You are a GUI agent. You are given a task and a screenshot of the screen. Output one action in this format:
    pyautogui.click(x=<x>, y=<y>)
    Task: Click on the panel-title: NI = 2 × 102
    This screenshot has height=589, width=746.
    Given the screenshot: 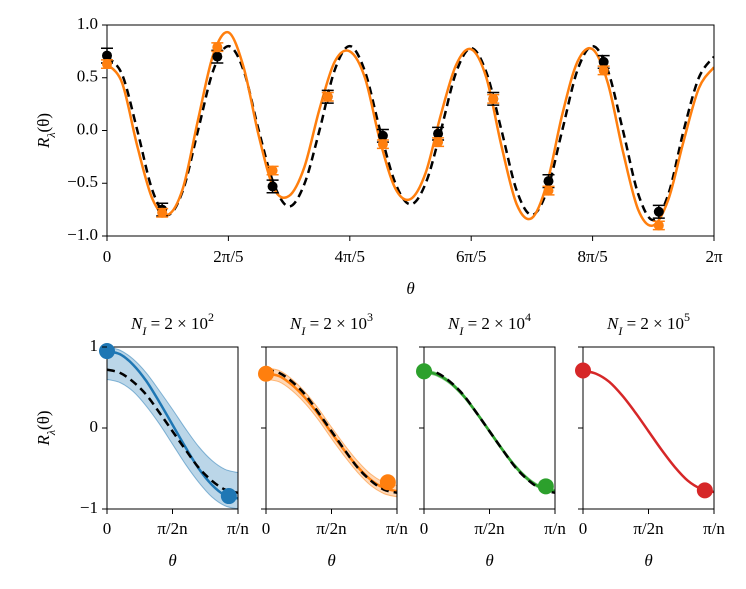 What is the action you would take?
    pyautogui.click(x=172, y=324)
    